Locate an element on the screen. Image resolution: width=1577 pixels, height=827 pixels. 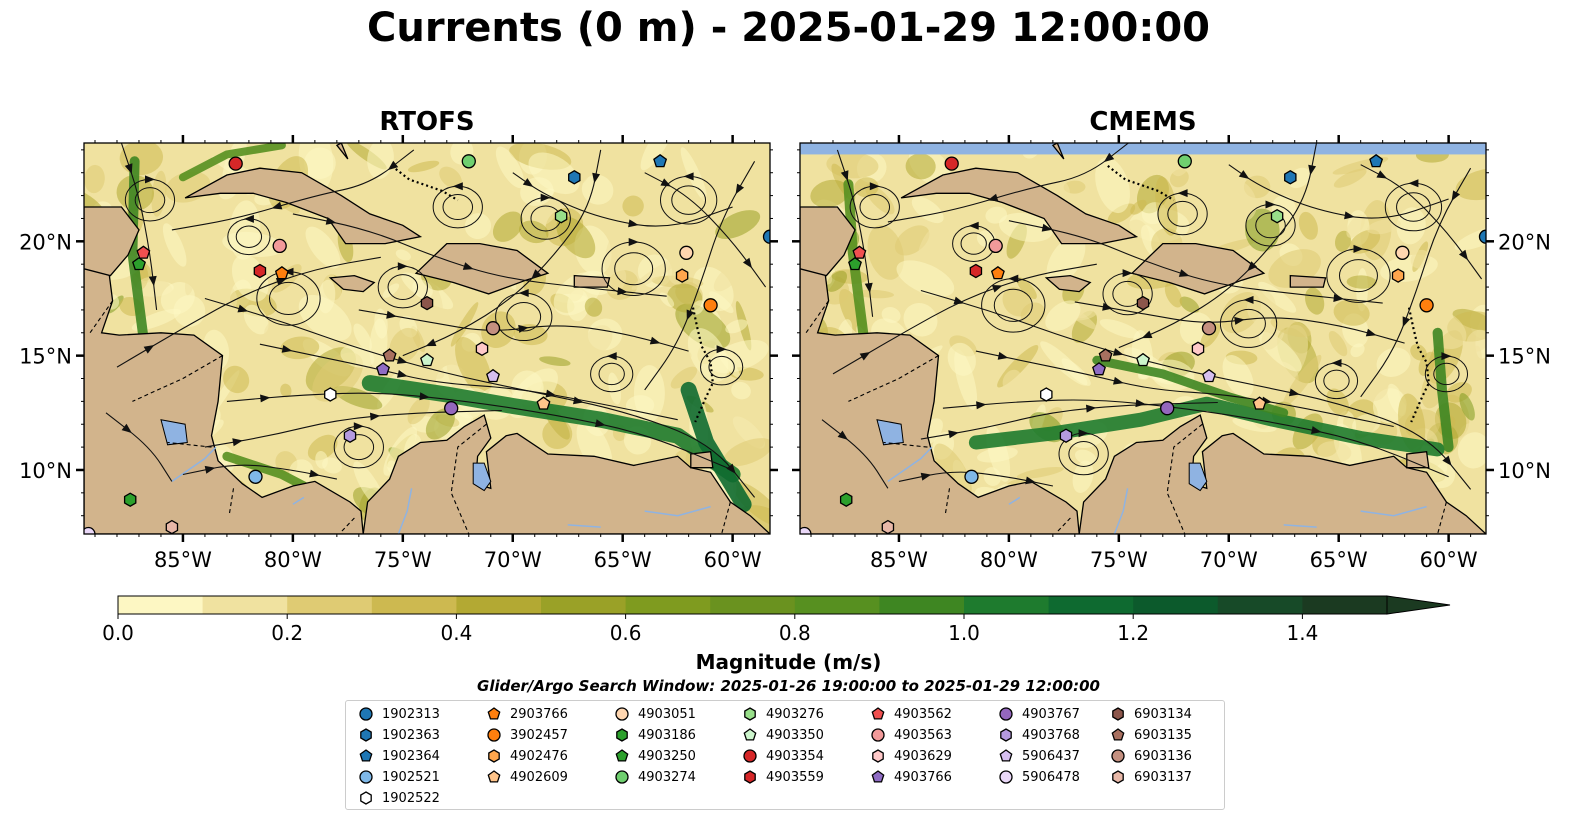
lake-maracaibo is located at coordinates (482, 477).